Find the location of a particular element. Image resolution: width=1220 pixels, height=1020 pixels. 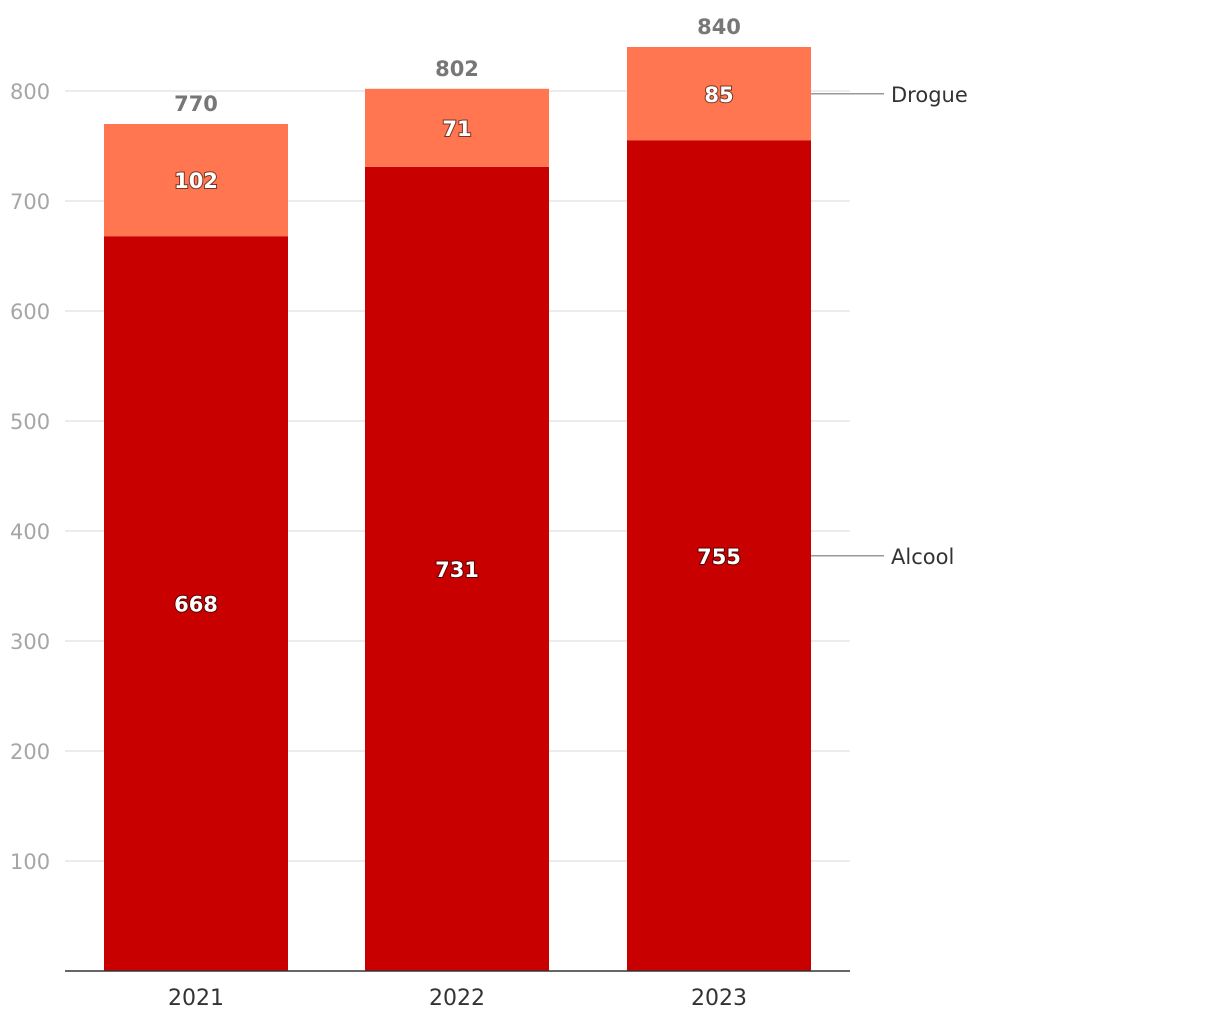

x-tick-label: 2023 is located at coordinates (719, 998).